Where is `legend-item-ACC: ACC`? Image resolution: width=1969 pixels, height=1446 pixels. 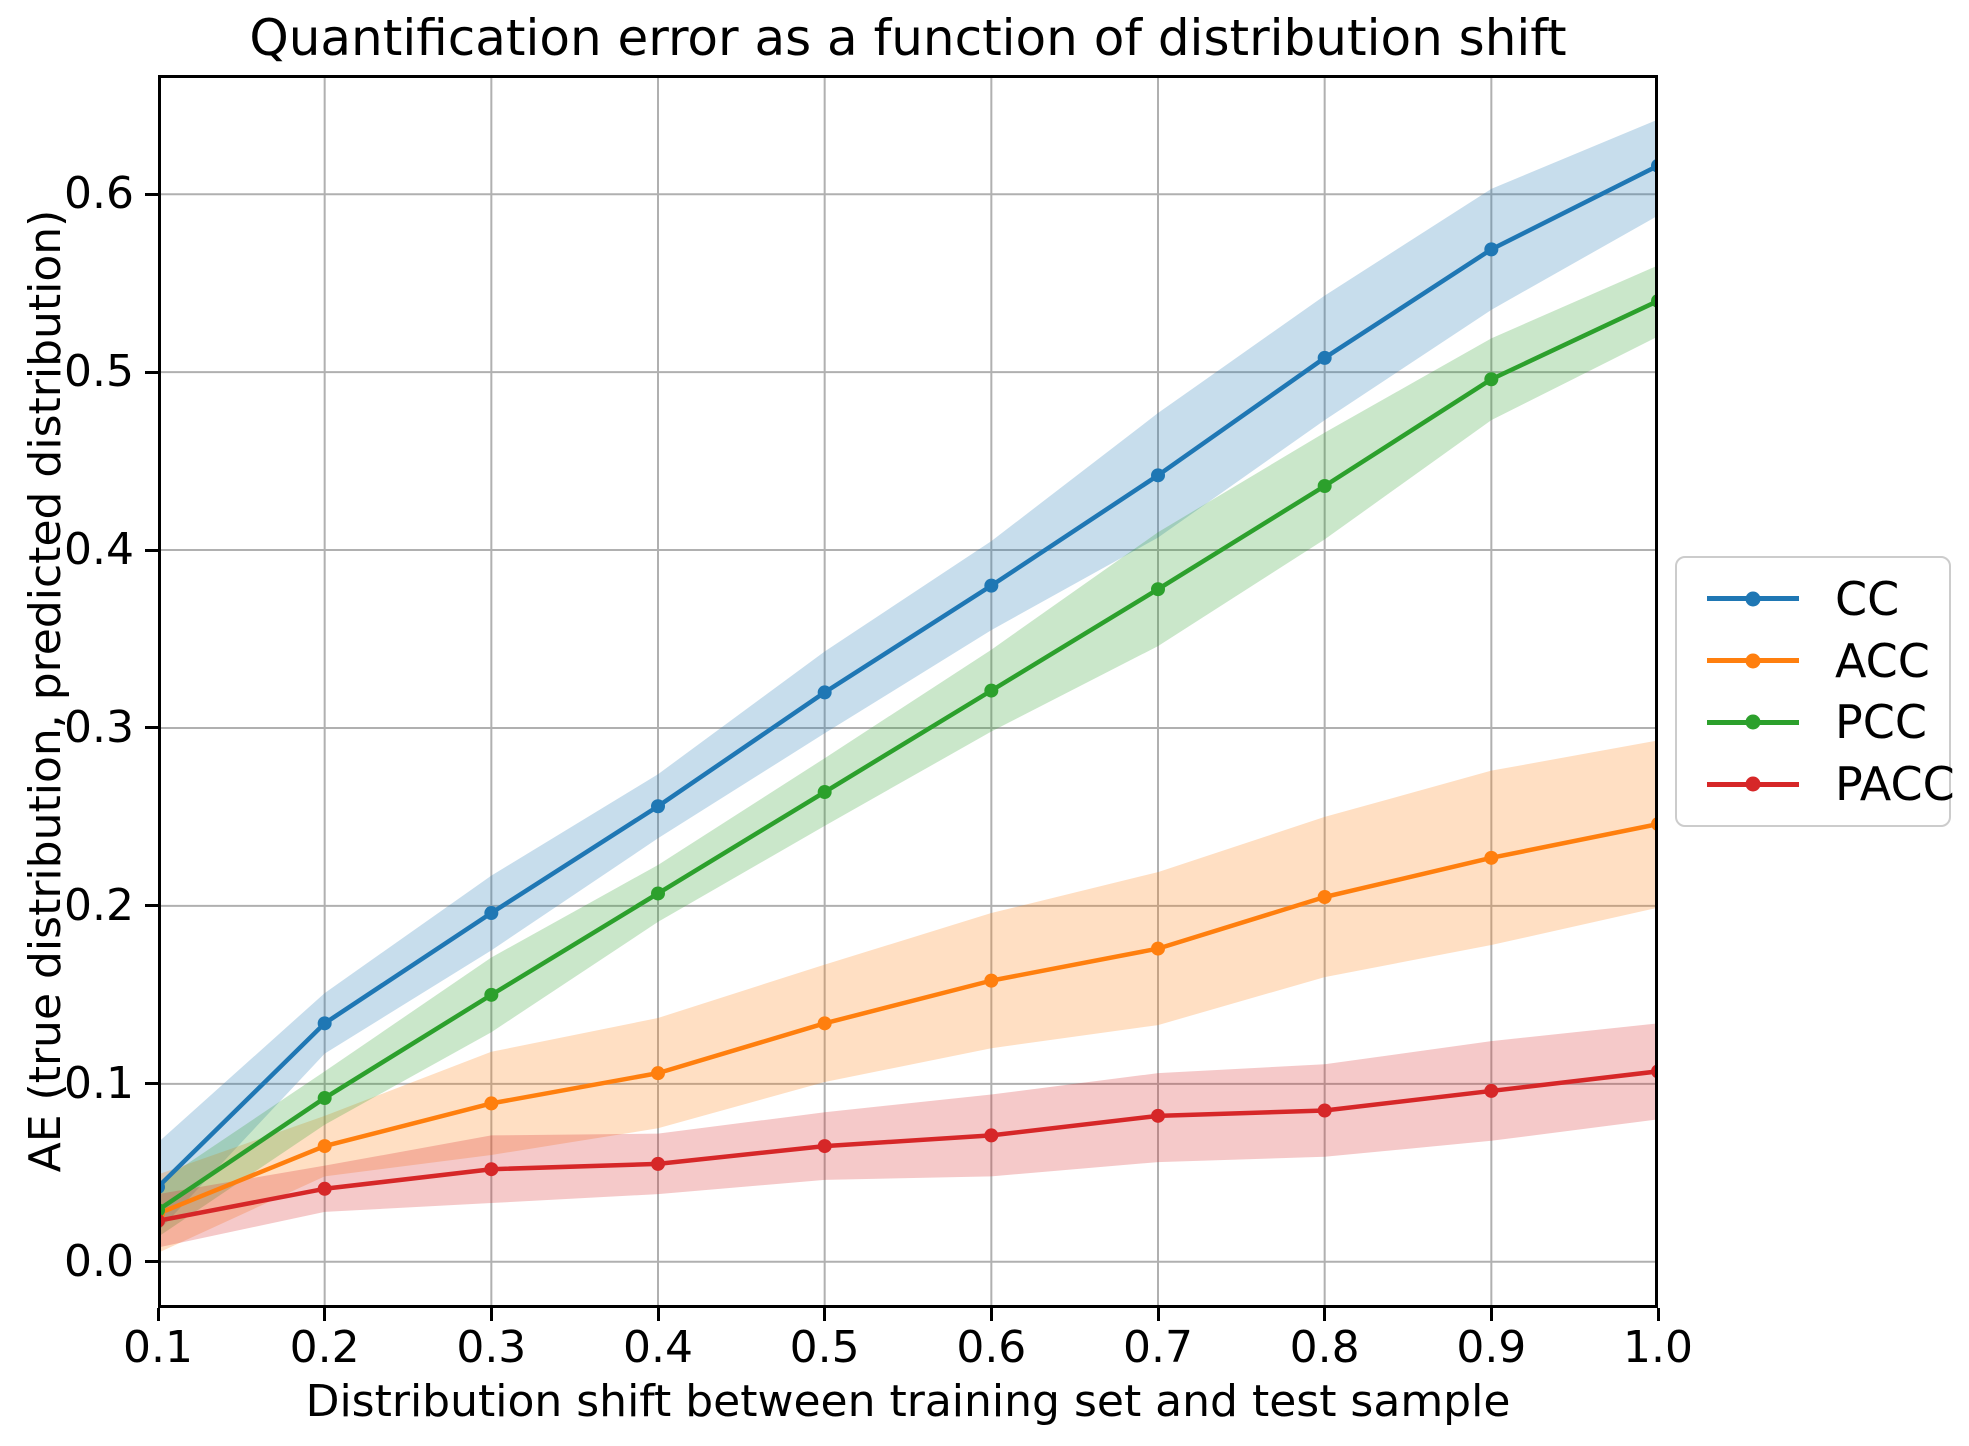 legend-item-ACC: ACC is located at coordinates (1828, 661).